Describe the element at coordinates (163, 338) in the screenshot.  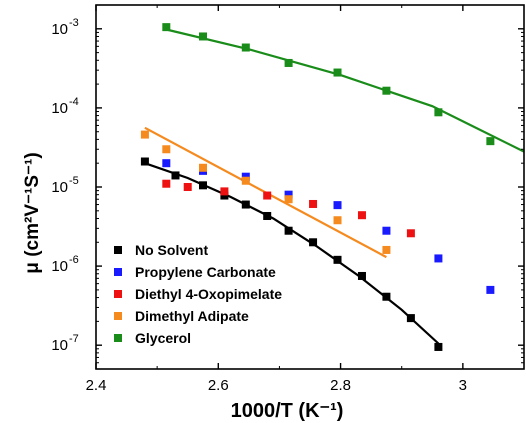
I see `legend-label: Glycerol` at that location.